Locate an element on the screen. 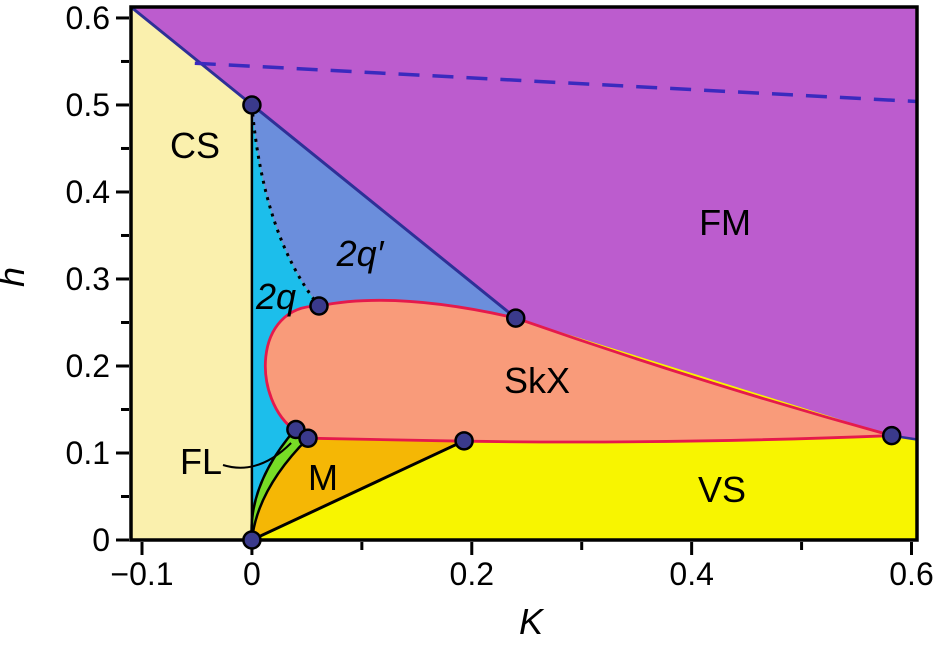  y-tick-label: 0.3 is located at coordinates (88, 279).